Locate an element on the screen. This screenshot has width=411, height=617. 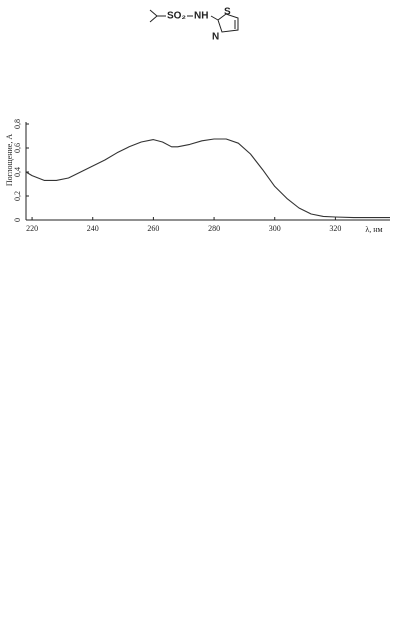
spectrum-line is located at coordinates (207, 178).